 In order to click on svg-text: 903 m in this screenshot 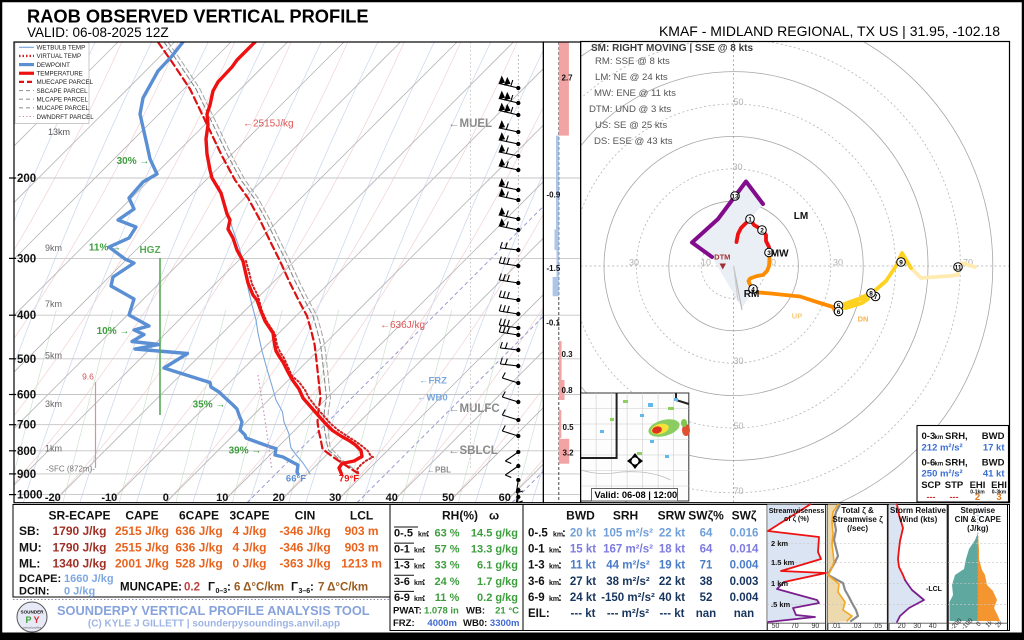, I will do `click(362, 547)`.